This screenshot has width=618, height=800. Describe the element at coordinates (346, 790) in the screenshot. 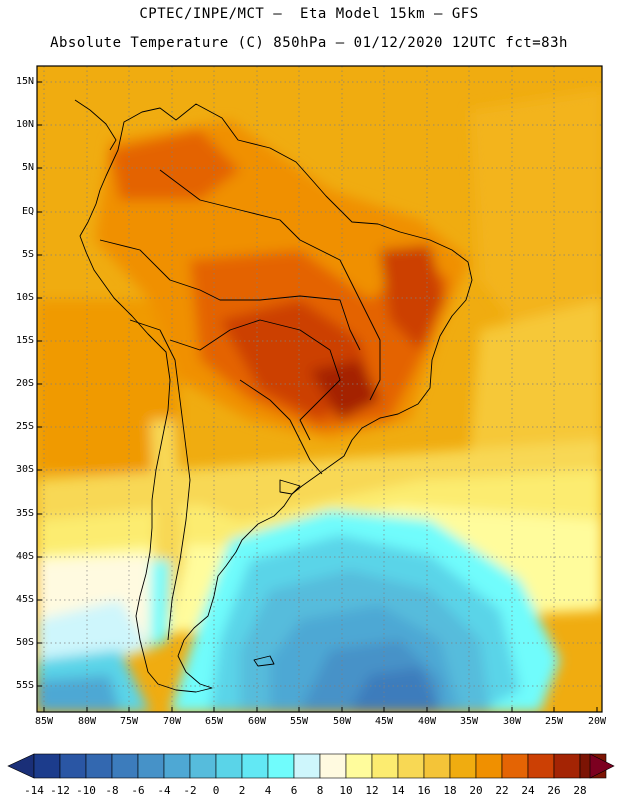

I see `colorbar-label: 10` at that location.